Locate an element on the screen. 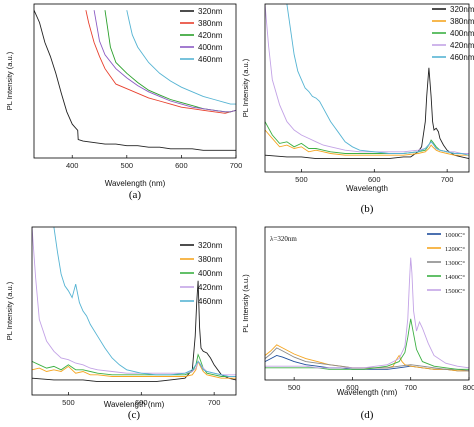 The image size is (474, 427). annotation-label: λ=320nm is located at coordinates (283, 239).